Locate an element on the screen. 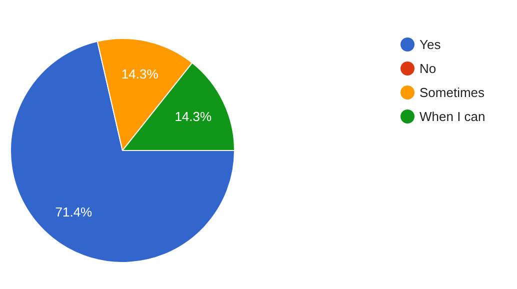  legend-label: When I can is located at coordinates (453, 116).